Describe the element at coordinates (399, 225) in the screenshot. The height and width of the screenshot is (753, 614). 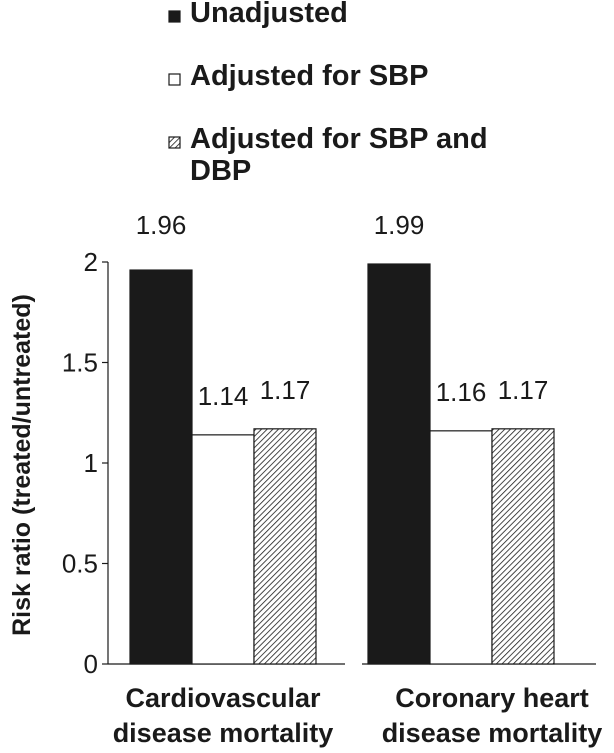
I see `value-label: 1.99` at that location.